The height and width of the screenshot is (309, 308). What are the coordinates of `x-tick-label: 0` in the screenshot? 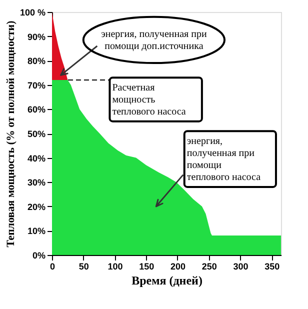 It's located at (53, 267).